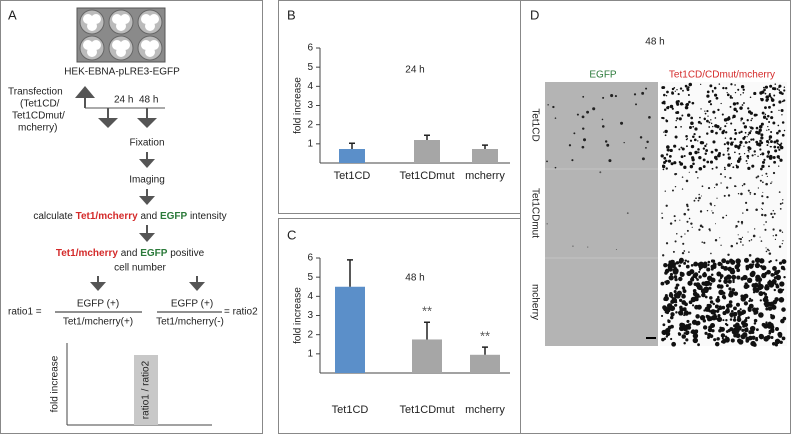 The image size is (791, 434). Describe the element at coordinates (352, 156) in the screenshot. I see `bar` at that location.